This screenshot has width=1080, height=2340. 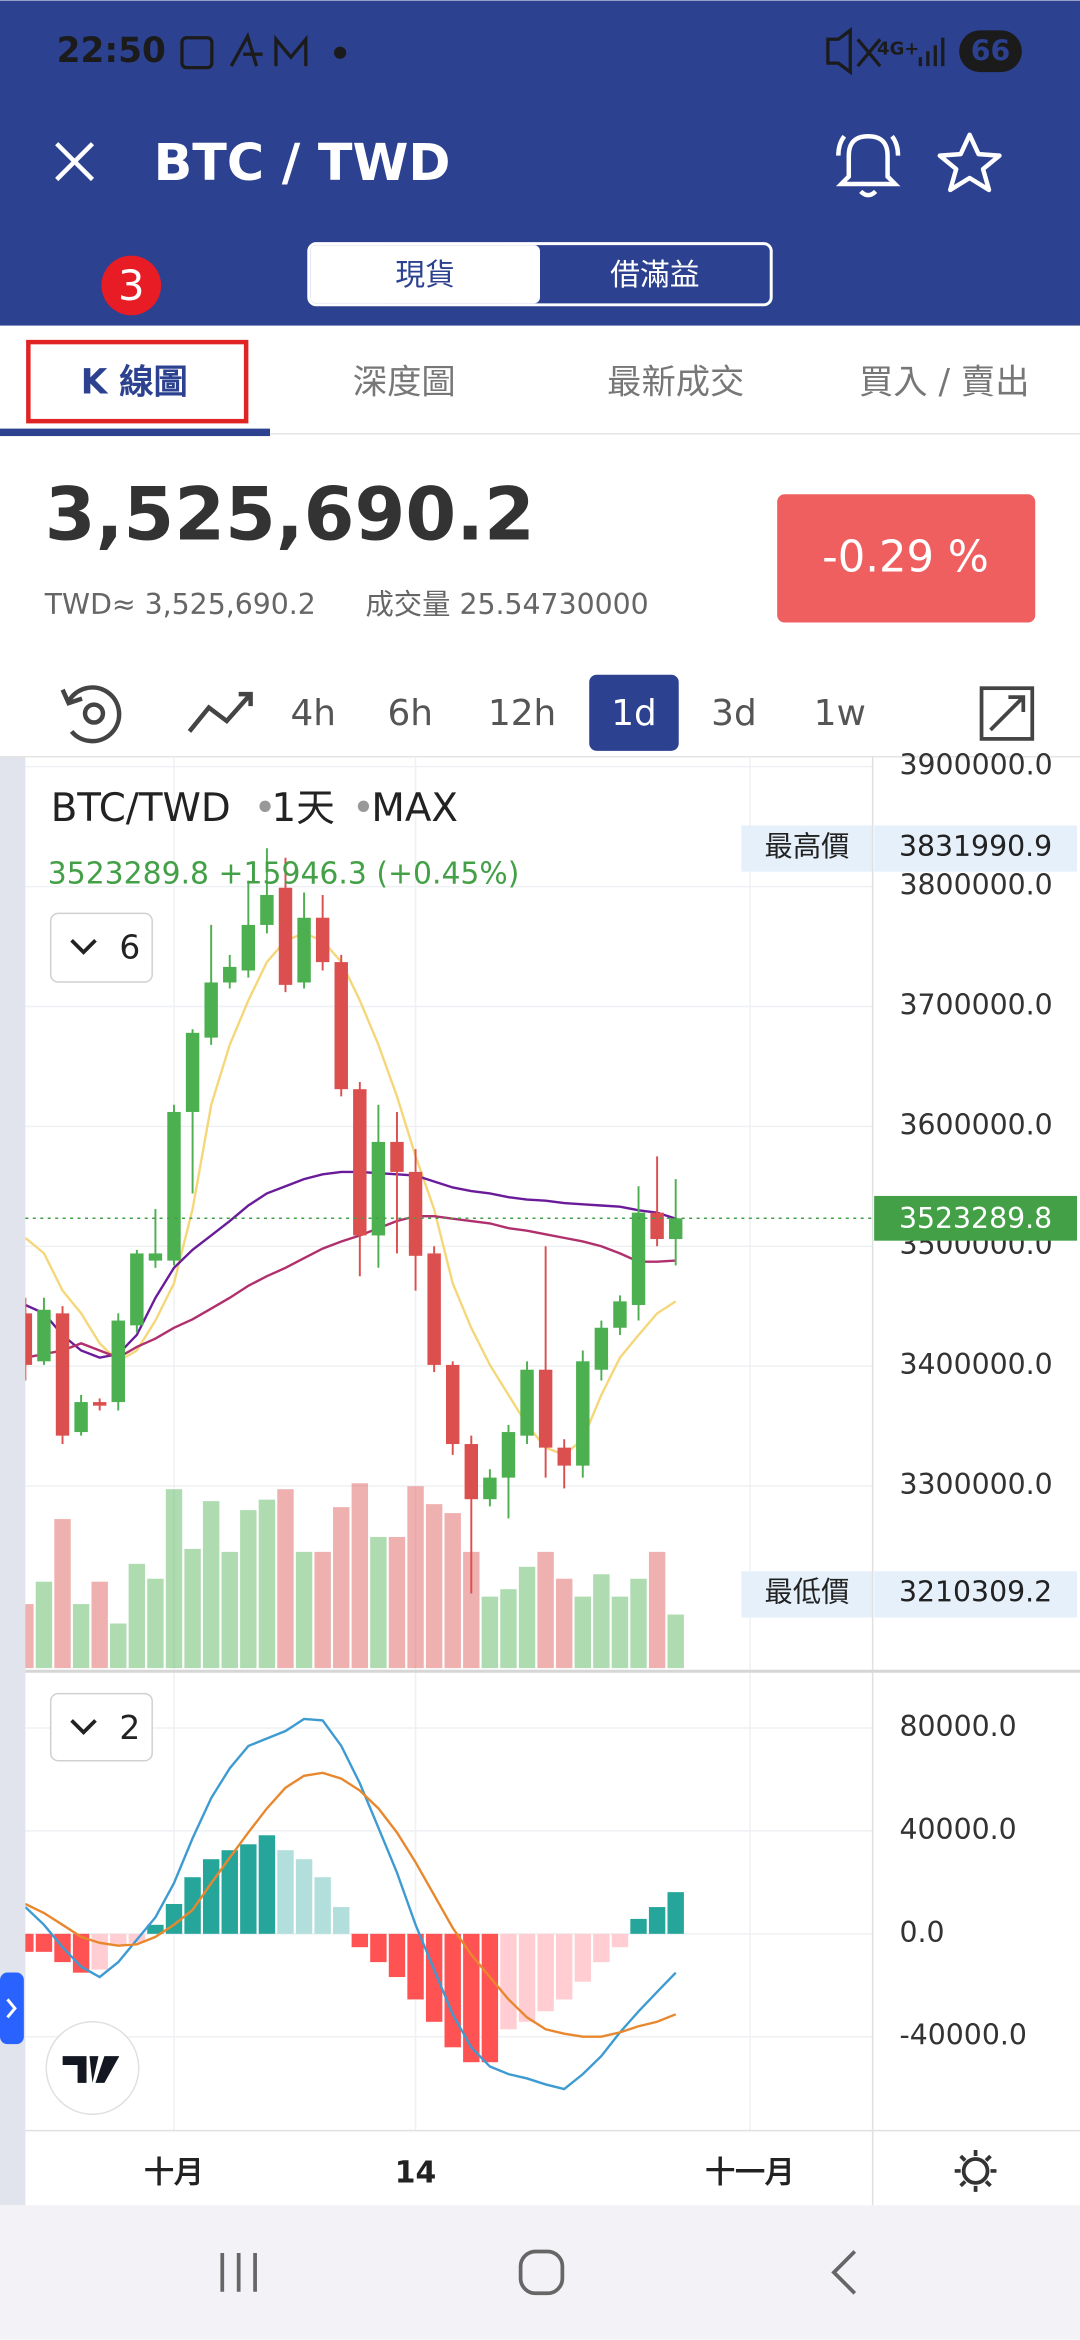 I want to click on segment-selected, so click(x=425, y=274).